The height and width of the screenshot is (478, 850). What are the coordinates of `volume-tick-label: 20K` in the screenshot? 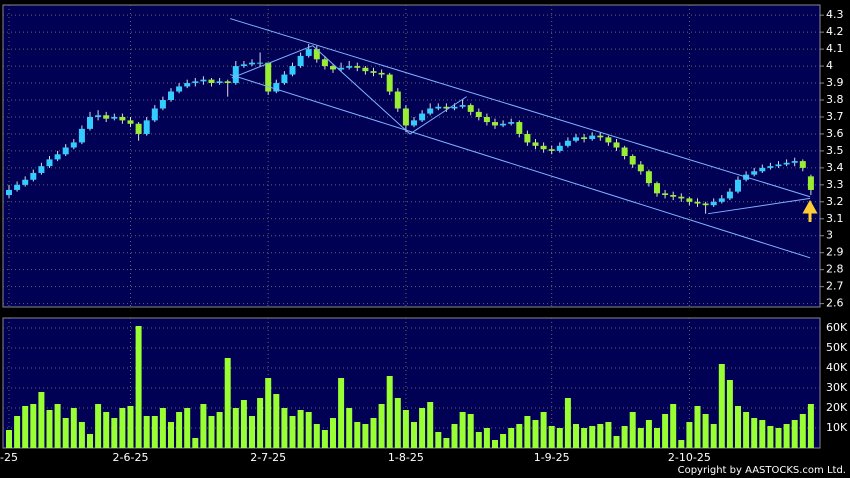 It's located at (837, 407).